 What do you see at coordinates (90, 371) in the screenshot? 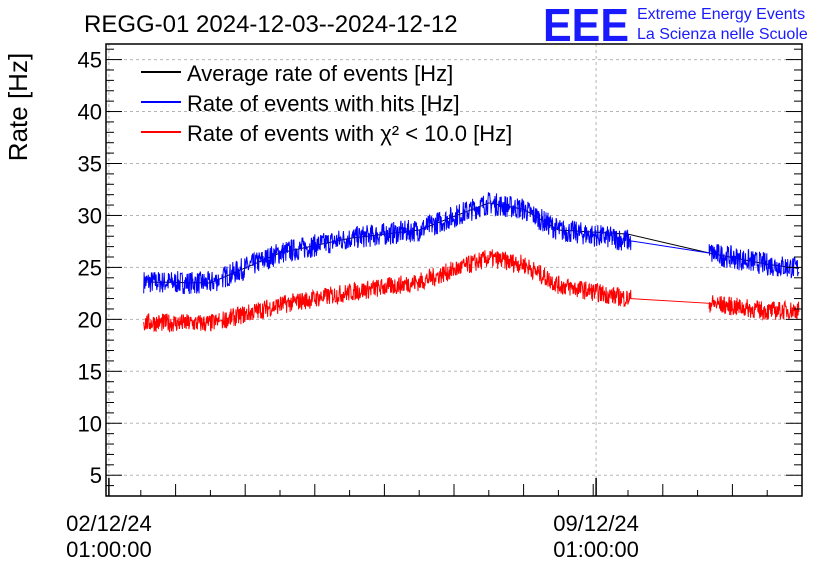
I see `y-tick-label: 15` at bounding box center [90, 371].